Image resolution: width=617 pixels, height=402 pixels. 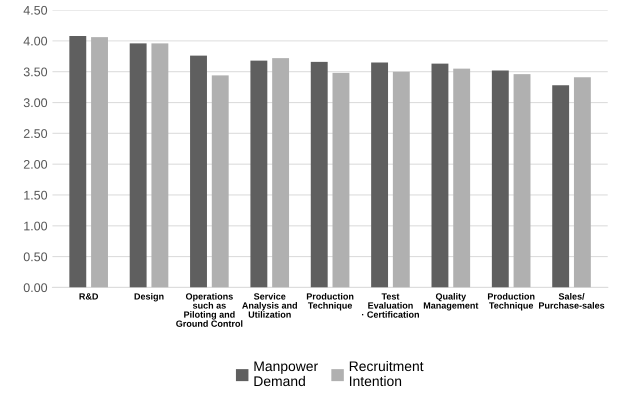 What do you see at coordinates (88, 296) in the screenshot?
I see `x-tick-label: R&D` at bounding box center [88, 296].